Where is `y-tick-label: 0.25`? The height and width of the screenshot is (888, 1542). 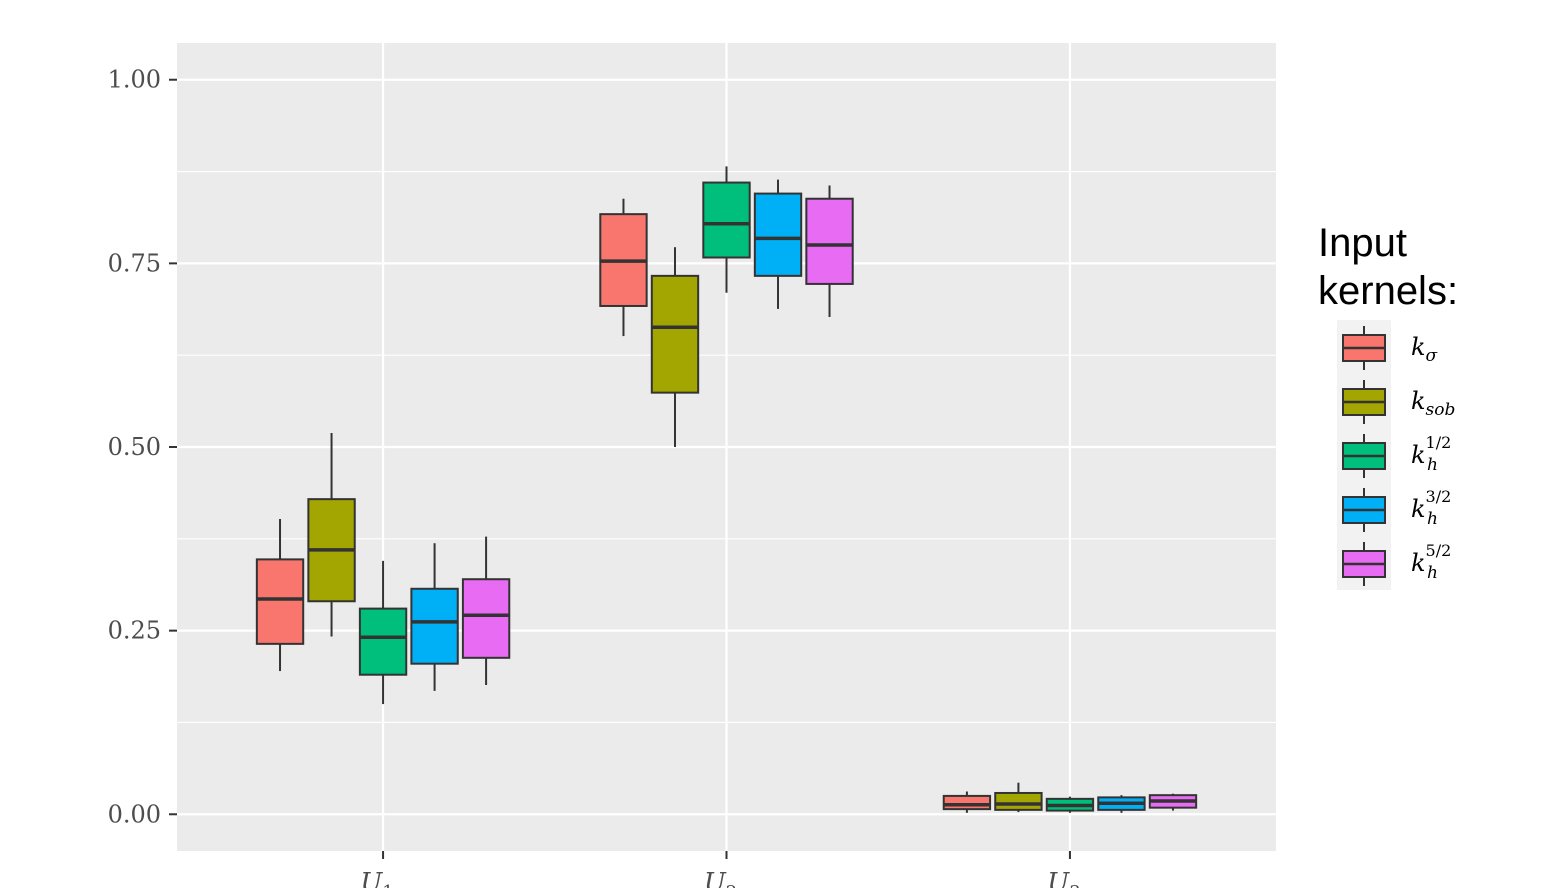
y-tick-label: 0.25 is located at coordinates (134, 631).